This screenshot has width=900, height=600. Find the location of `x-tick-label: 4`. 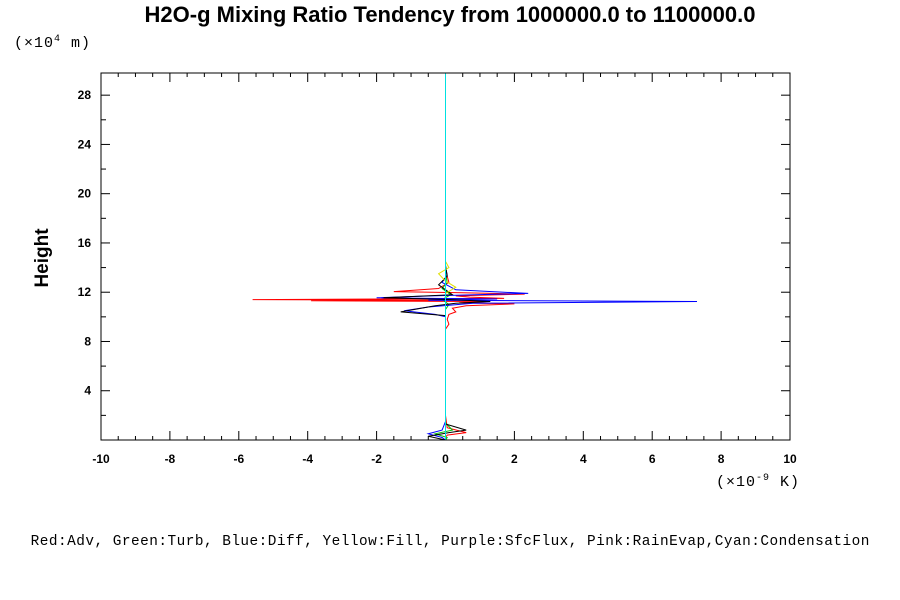

x-tick-label: 4 is located at coordinates (583, 459).